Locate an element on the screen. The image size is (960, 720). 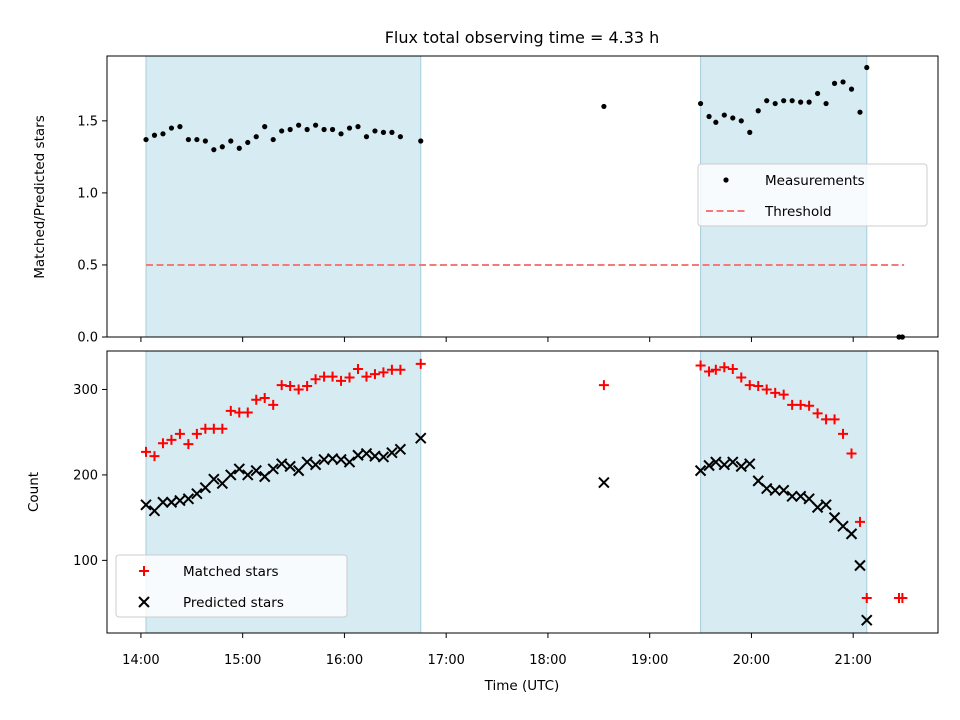
y-tick-label: 300 is located at coordinates (85, 390).